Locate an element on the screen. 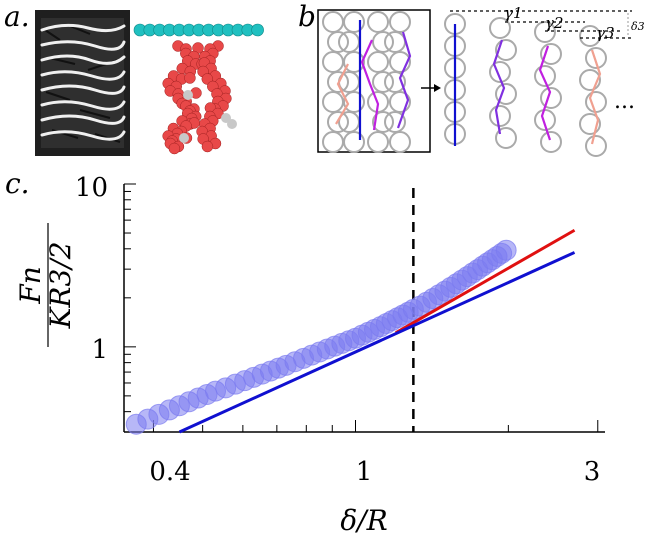 This screenshot has width=646, height=542. y-axis-label: Fn KR3/2 is located at coordinates (45, 285).